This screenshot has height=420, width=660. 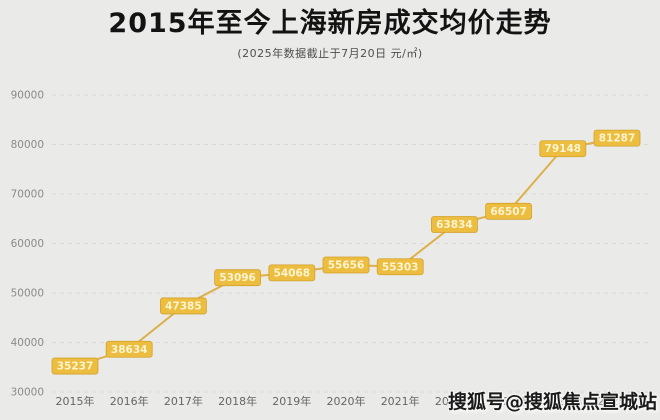 I want to click on y-axis-tick-label: 30000, so click(x=27, y=393).